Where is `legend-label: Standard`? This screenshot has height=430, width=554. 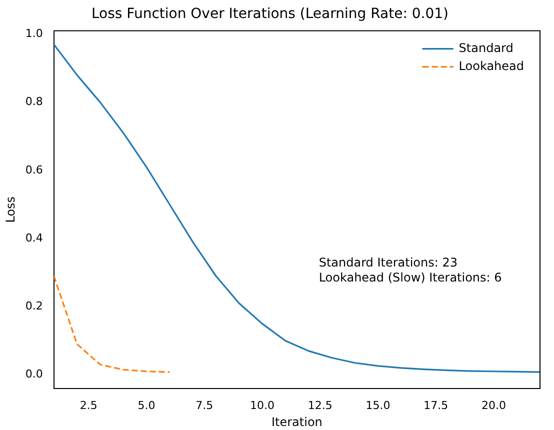
legend-label: Standard is located at coordinates (486, 47).